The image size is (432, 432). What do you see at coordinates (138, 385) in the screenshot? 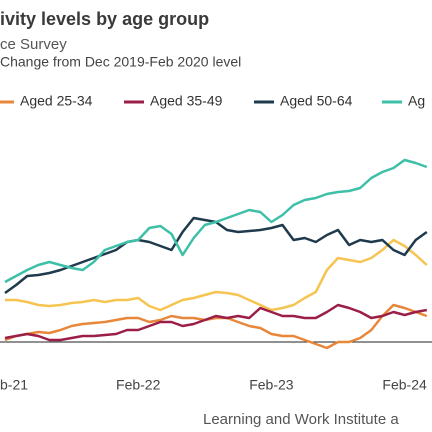
I see `x-tick-label: Feb-22` at bounding box center [138, 385].